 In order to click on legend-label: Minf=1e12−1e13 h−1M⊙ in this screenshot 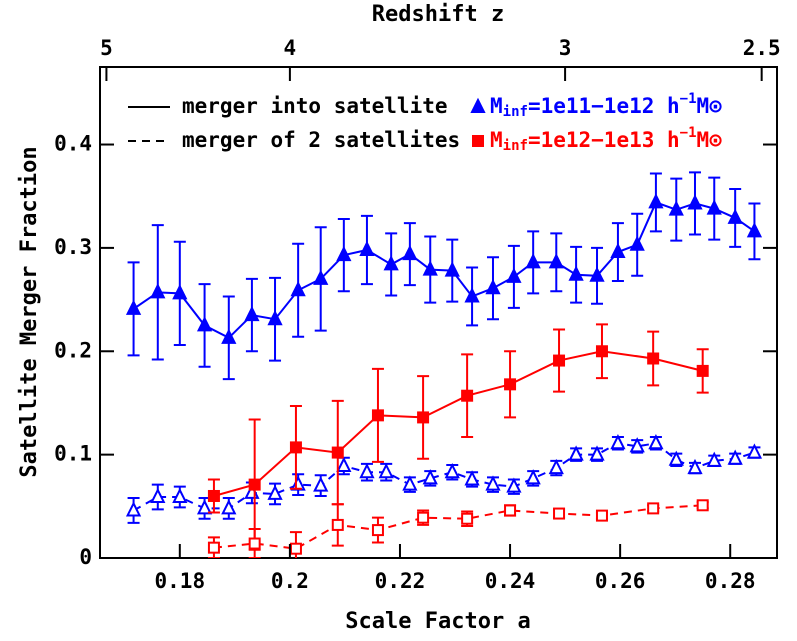, I will do `click(606, 139)`.